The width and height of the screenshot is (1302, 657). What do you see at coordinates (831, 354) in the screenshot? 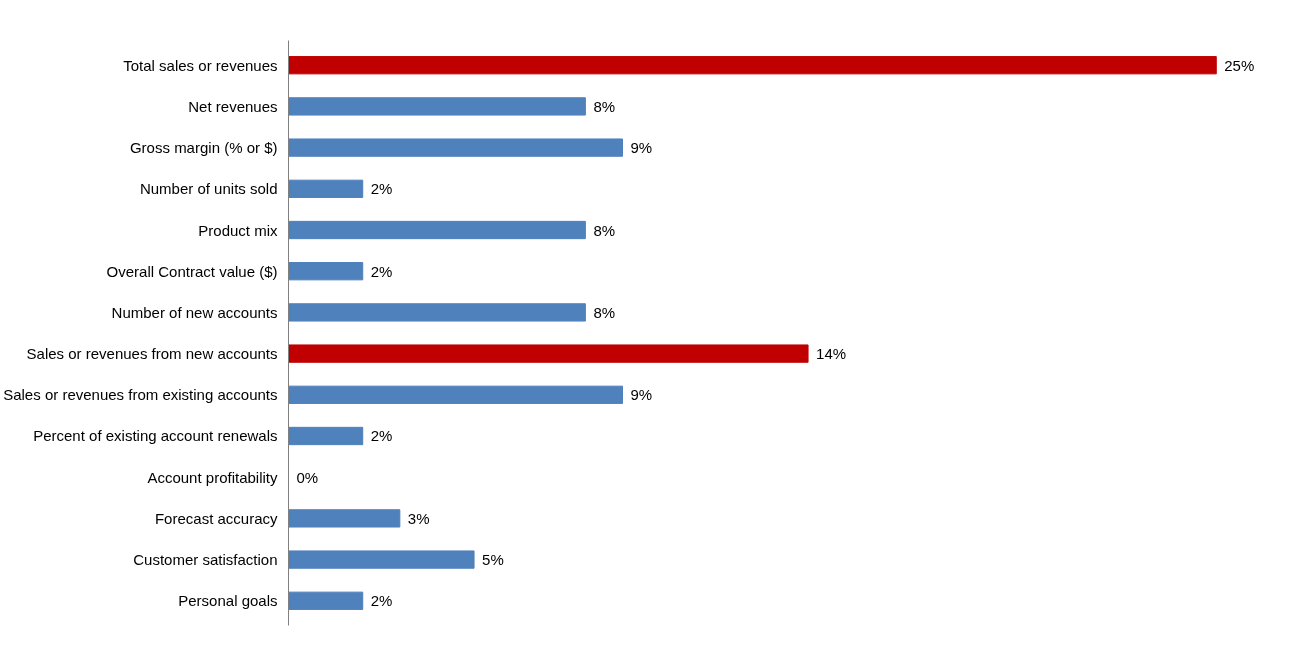
I see `data-label: 14%` at bounding box center [831, 354].